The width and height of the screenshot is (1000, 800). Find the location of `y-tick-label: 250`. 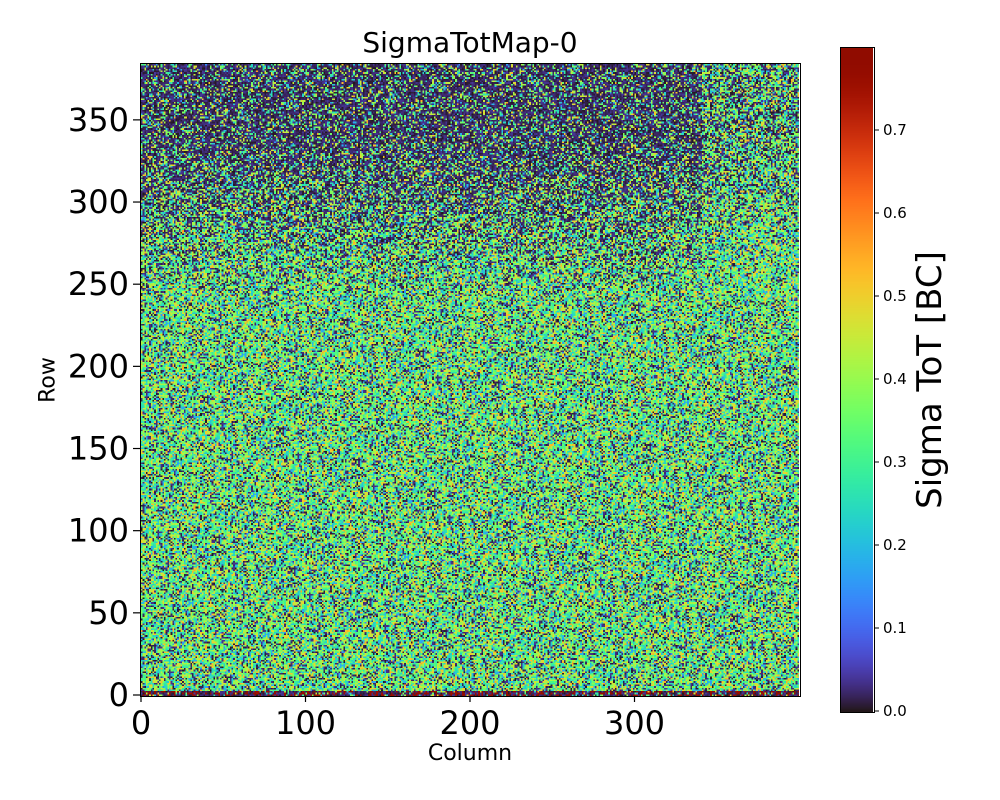

y-tick-label: 250 is located at coordinates (98, 284).